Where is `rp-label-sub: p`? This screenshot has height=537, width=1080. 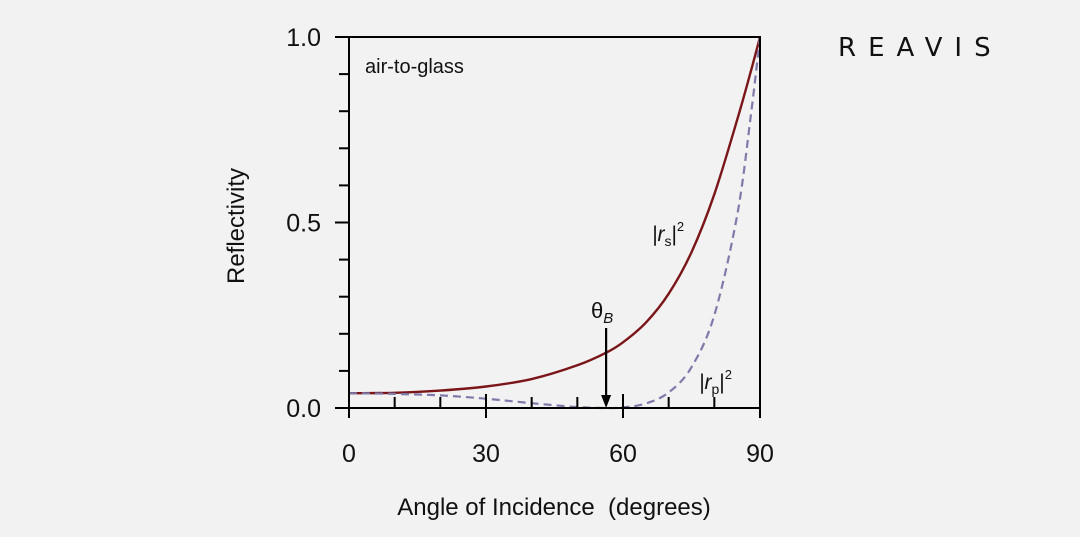
rp-label-sub: p is located at coordinates (715, 389).